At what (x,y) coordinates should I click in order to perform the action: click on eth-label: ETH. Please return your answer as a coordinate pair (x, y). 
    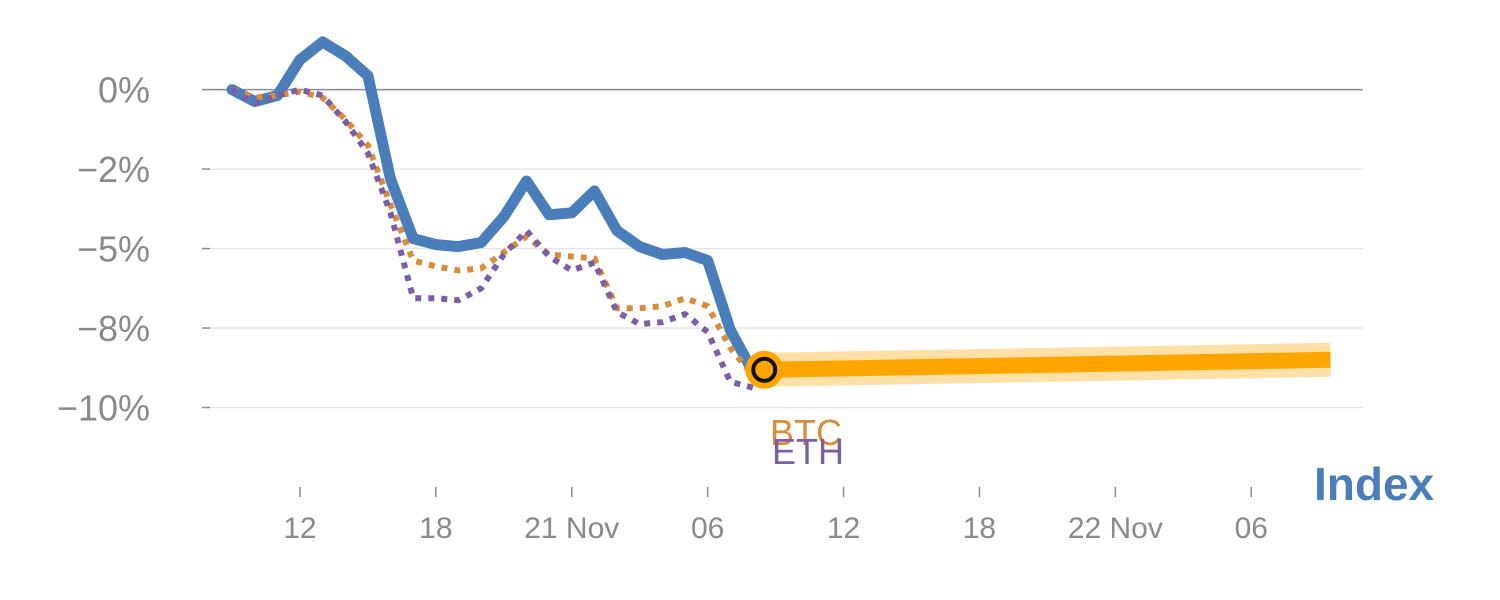
    Looking at the image, I should click on (808, 451).